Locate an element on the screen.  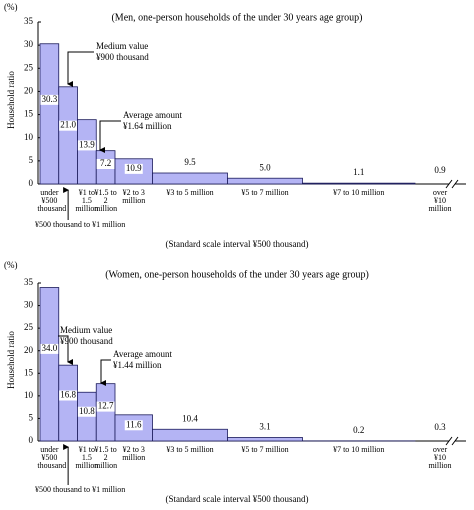
value-label: 10.8 is located at coordinates (87, 411).